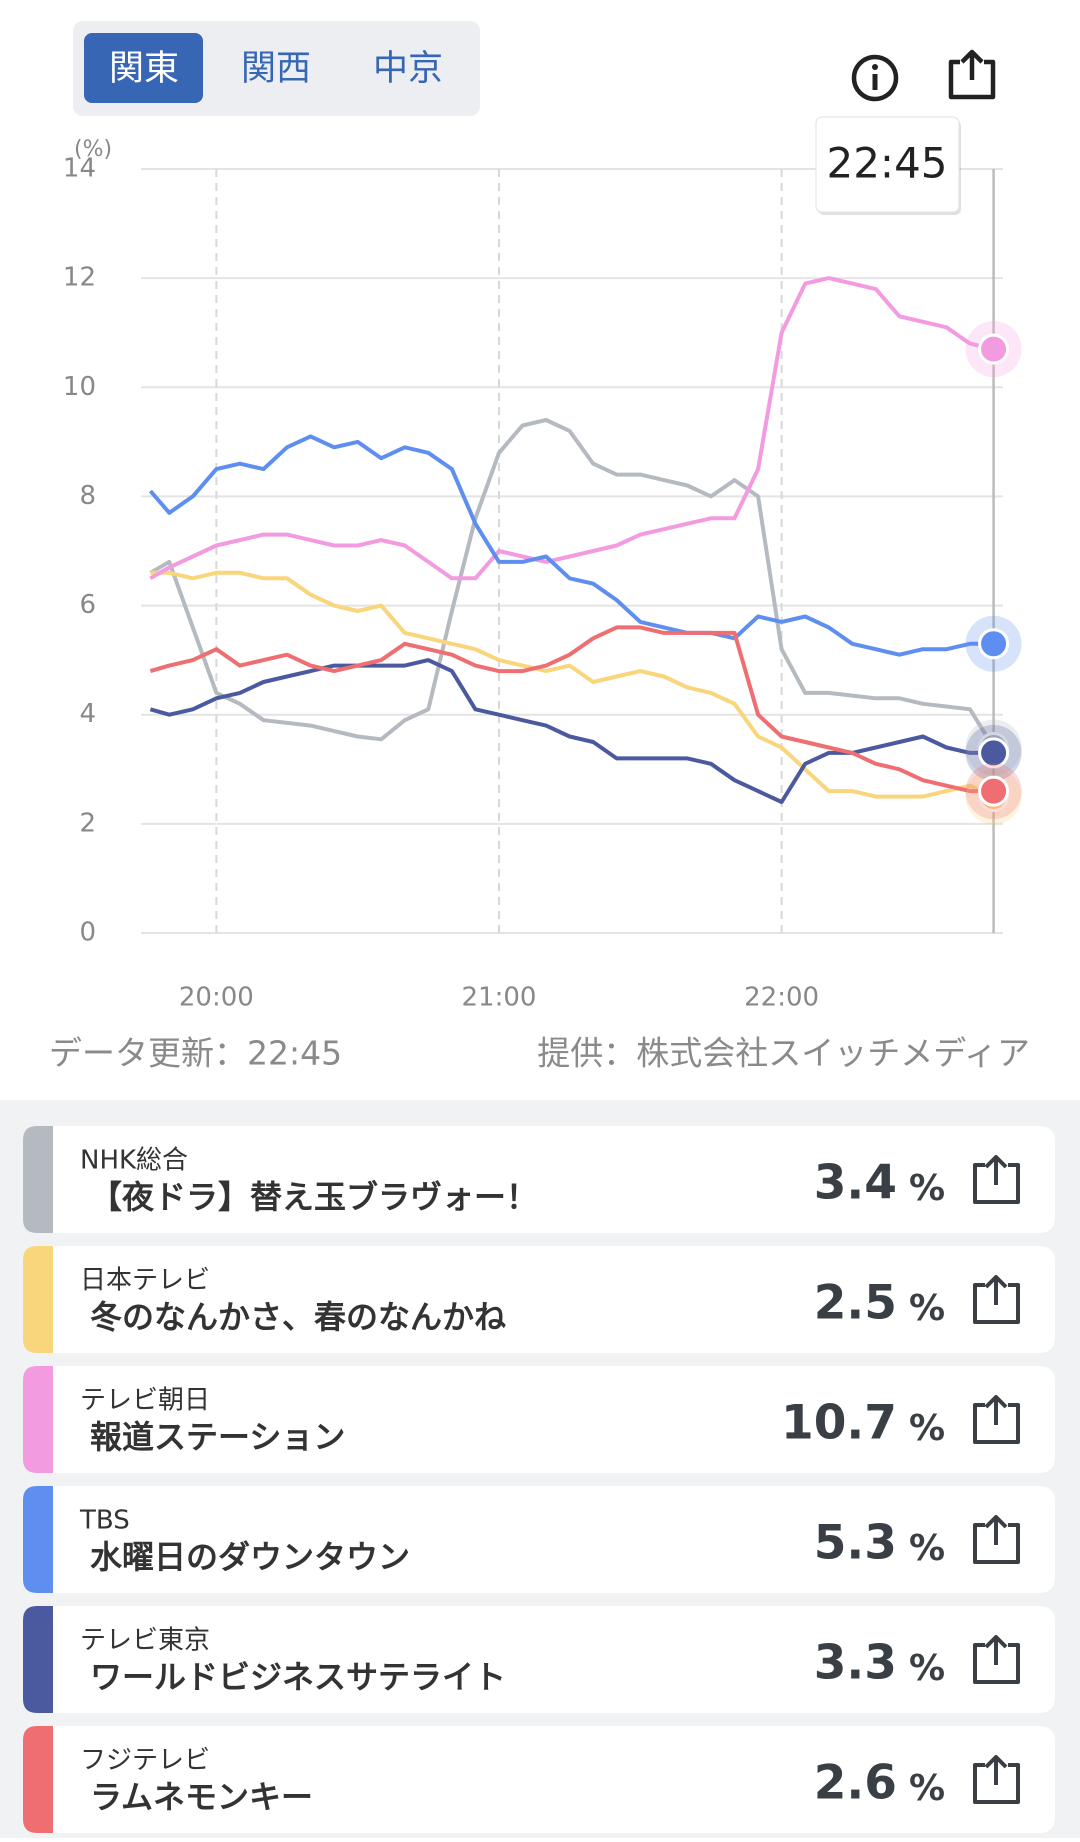 The width and height of the screenshot is (1080, 1842). What do you see at coordinates (408, 69) in the screenshot?
I see `tab: 中京` at bounding box center [408, 69].